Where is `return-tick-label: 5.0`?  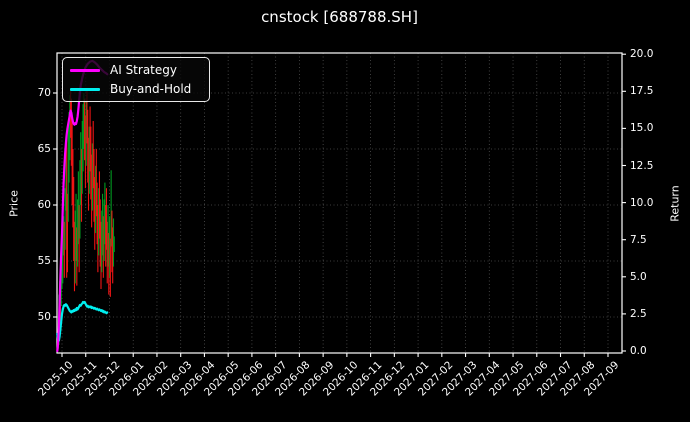
return-tick-label: 5.0 is located at coordinates (638, 276).